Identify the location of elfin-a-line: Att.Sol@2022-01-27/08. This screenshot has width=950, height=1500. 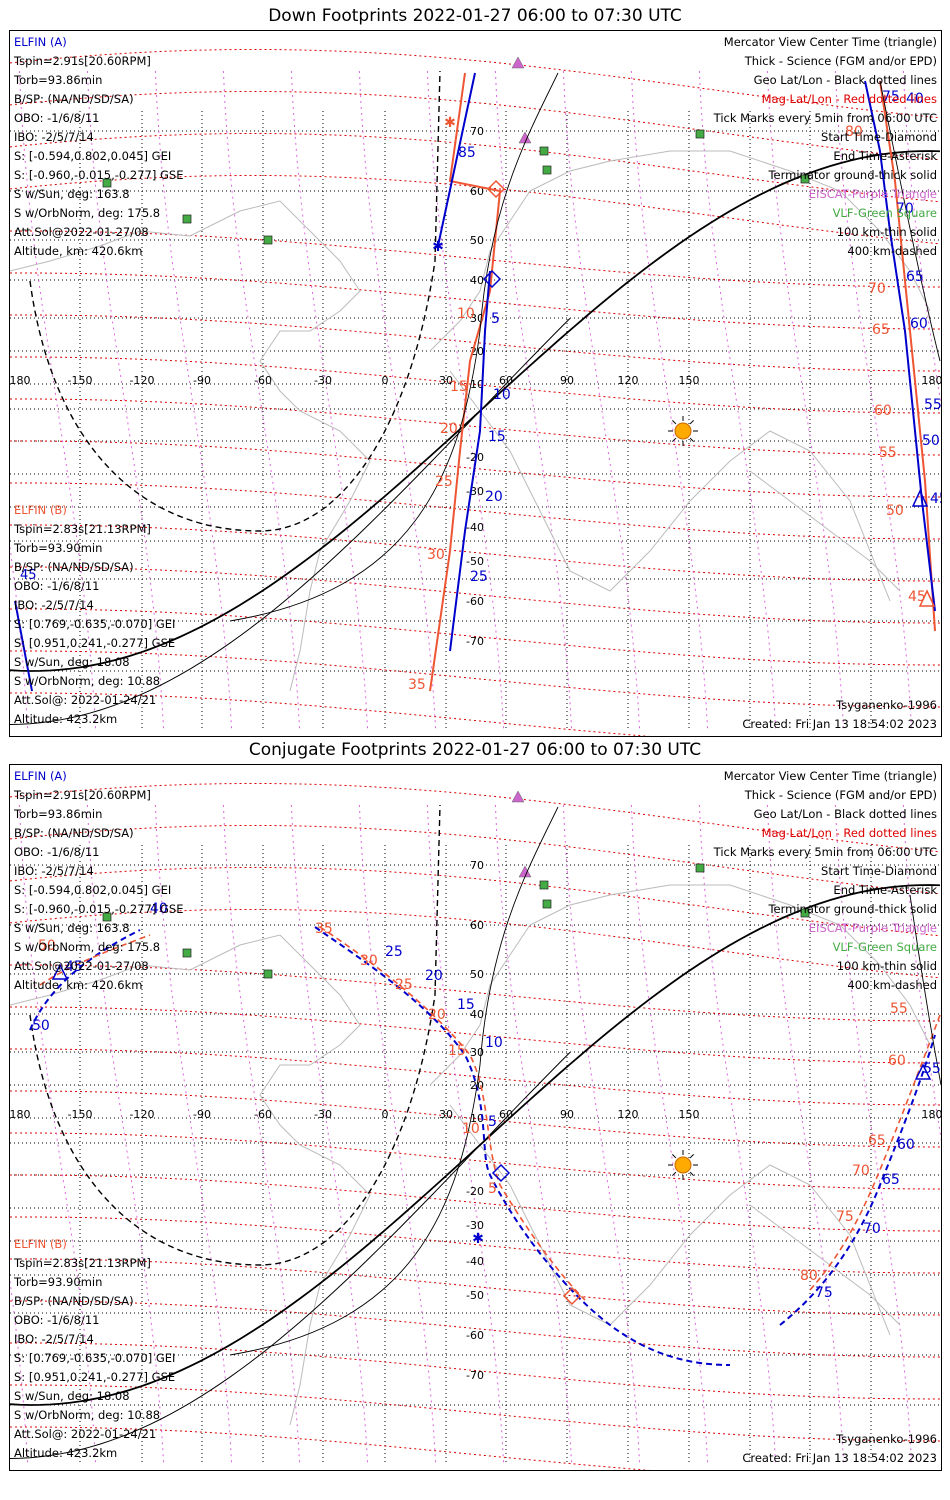
(81, 232).